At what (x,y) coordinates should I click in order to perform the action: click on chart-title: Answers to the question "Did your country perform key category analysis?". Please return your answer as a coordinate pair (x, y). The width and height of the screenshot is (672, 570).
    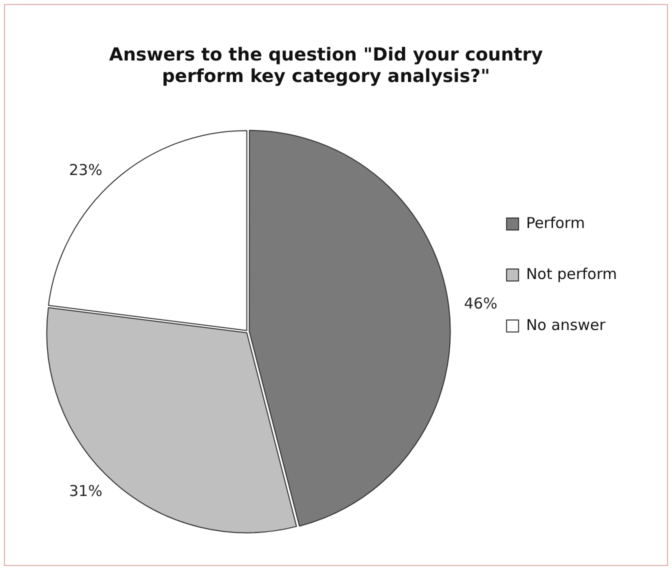
    Looking at the image, I should click on (326, 66).